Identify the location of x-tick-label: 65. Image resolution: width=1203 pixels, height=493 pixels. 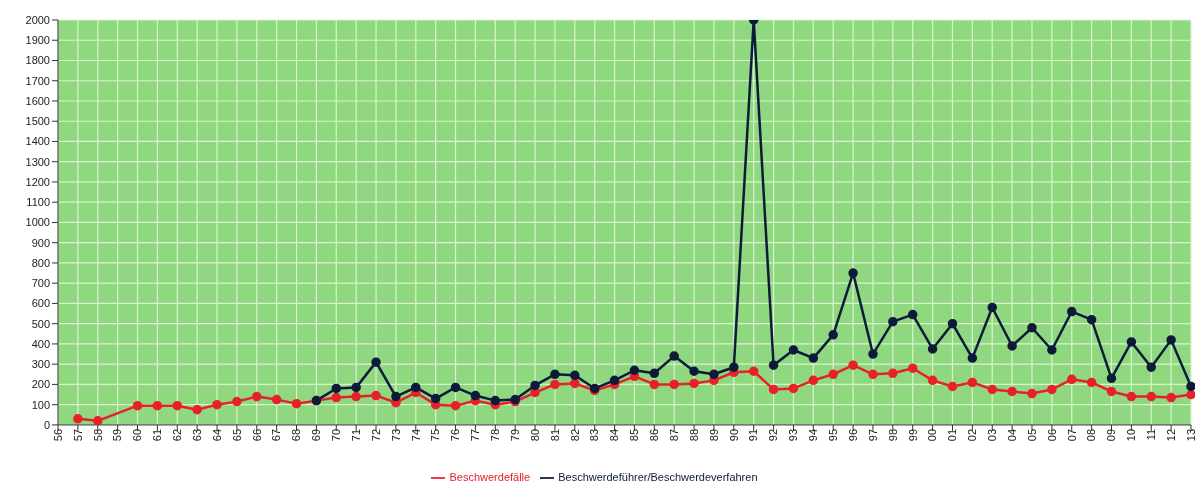
(236, 435).